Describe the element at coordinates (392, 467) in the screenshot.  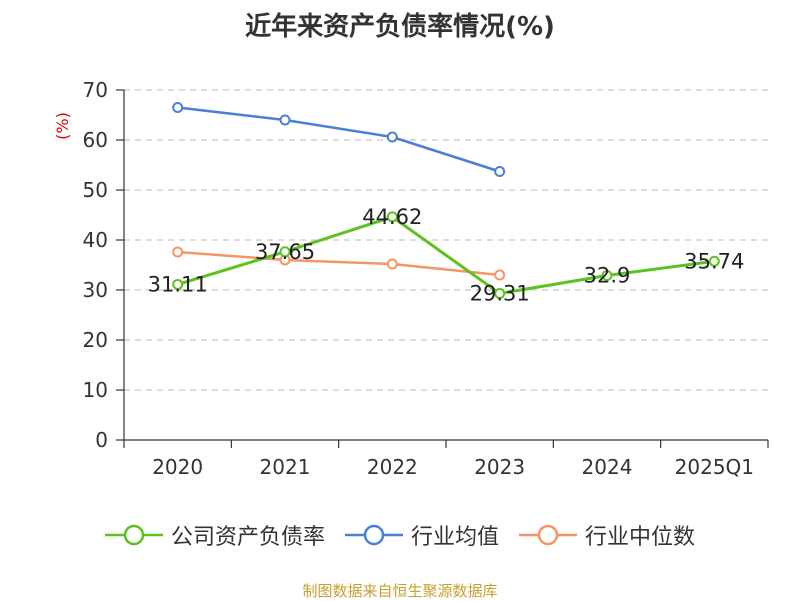
I see `x-tick-label: 2022` at that location.